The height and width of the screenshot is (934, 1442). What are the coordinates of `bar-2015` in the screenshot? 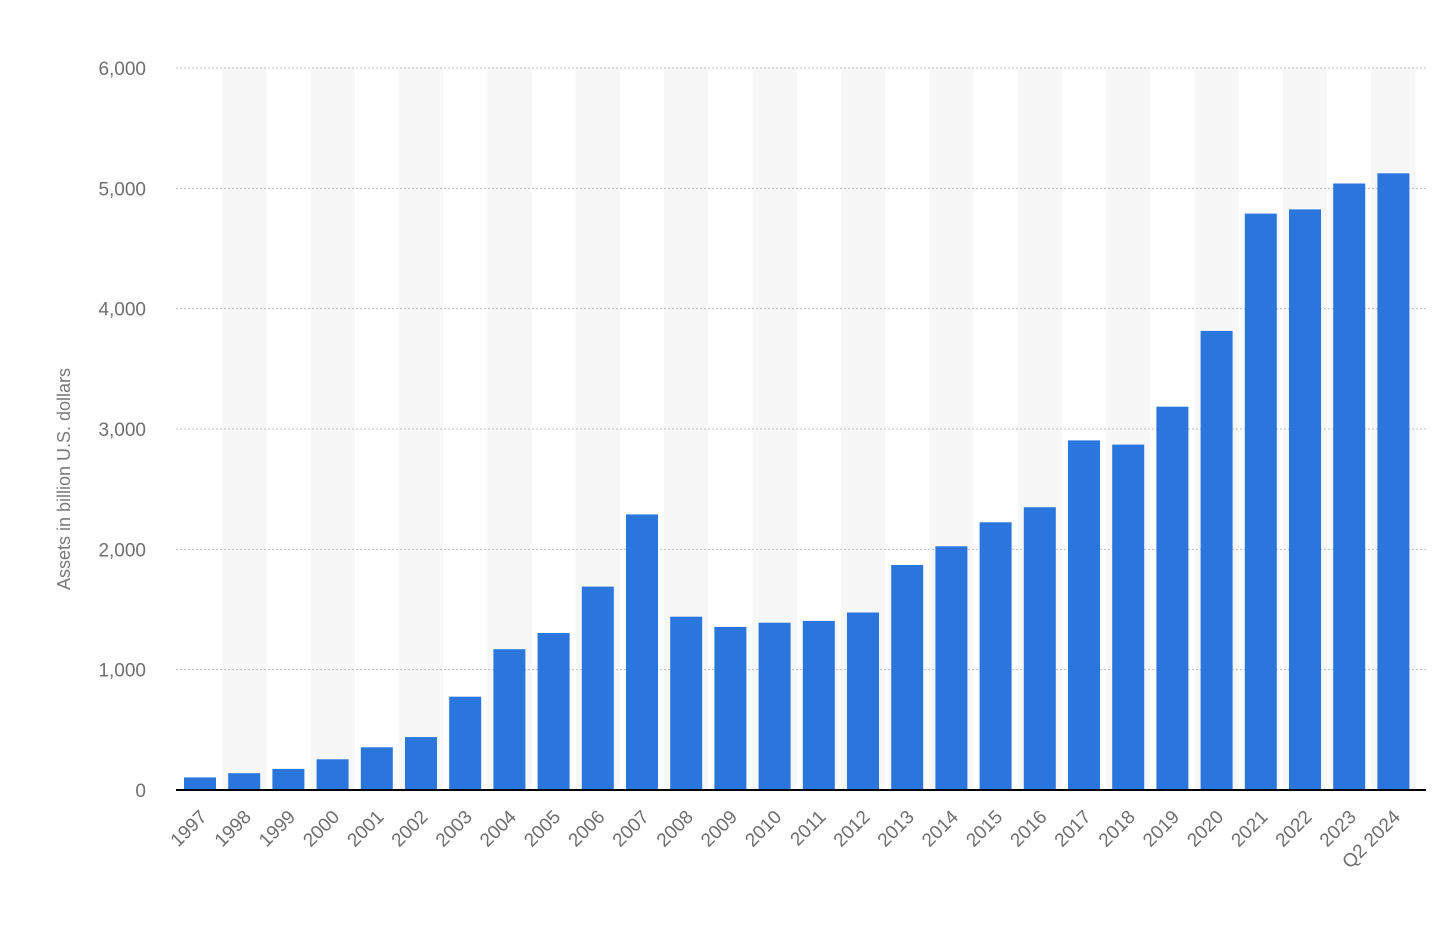 It's located at (995, 656).